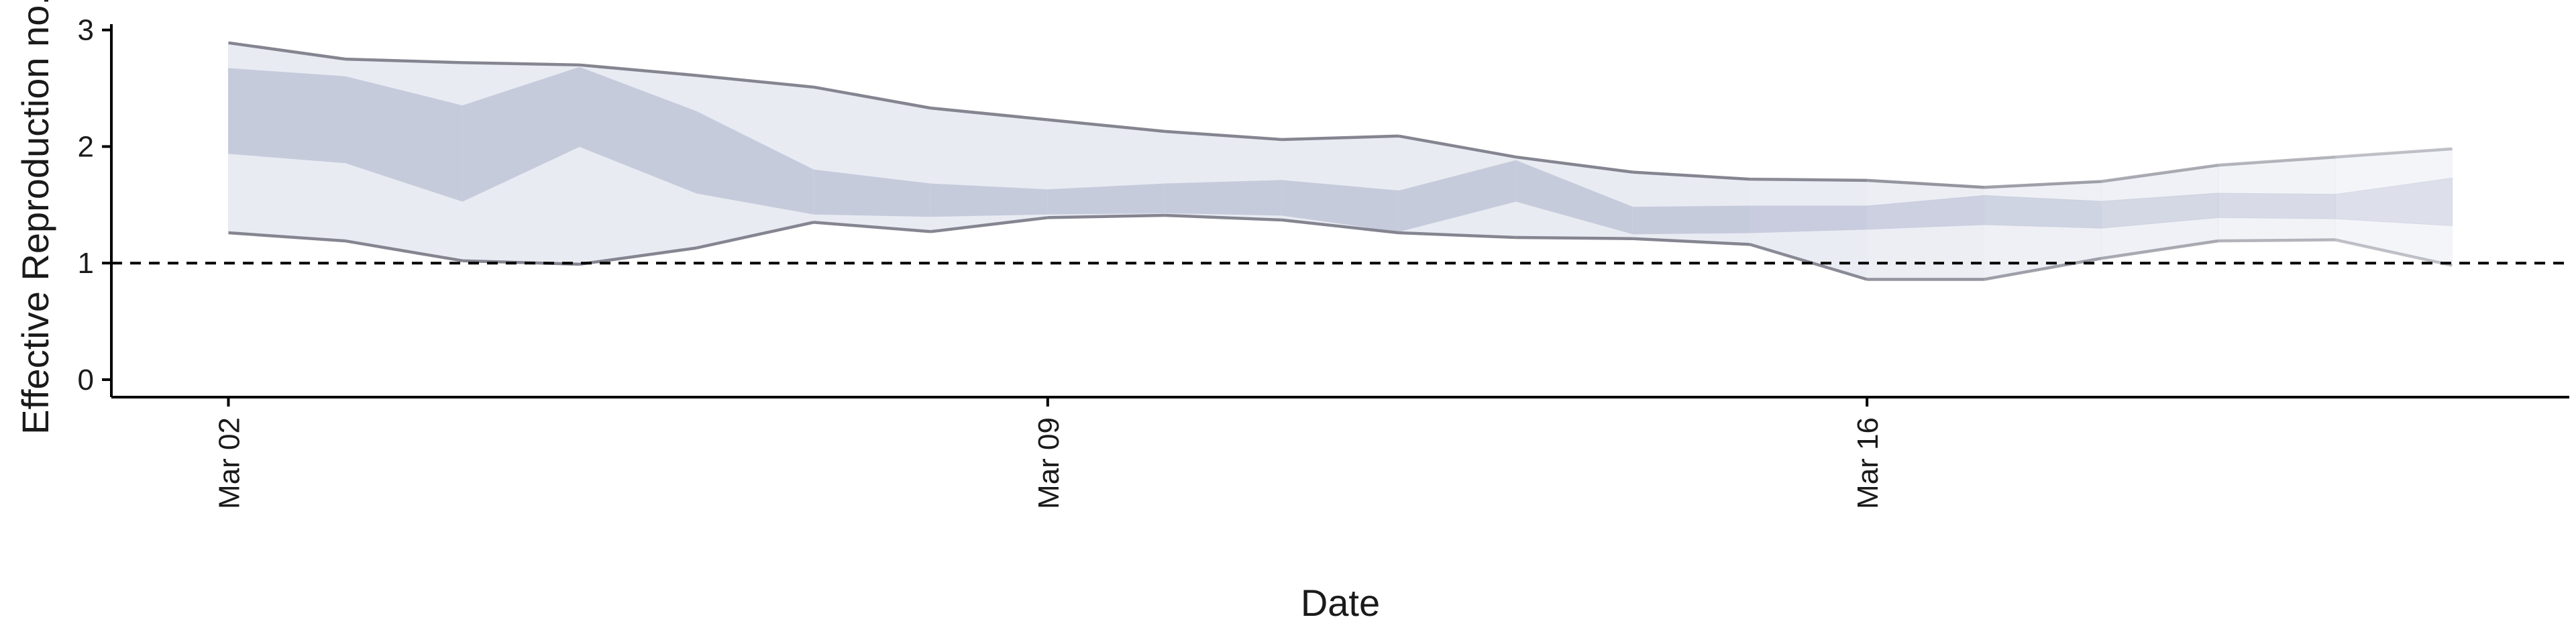 The image size is (2576, 644). What do you see at coordinates (1340, 603) in the screenshot?
I see `x-axis-title: Date` at bounding box center [1340, 603].